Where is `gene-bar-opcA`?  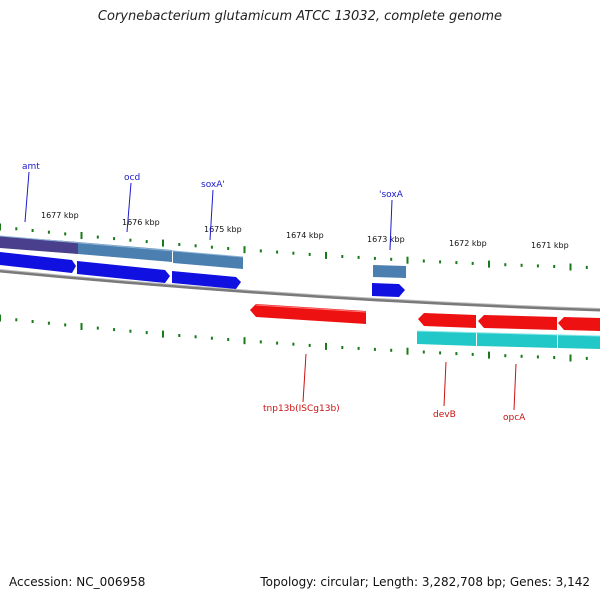 gene-bar-opcA is located at coordinates (517, 340).